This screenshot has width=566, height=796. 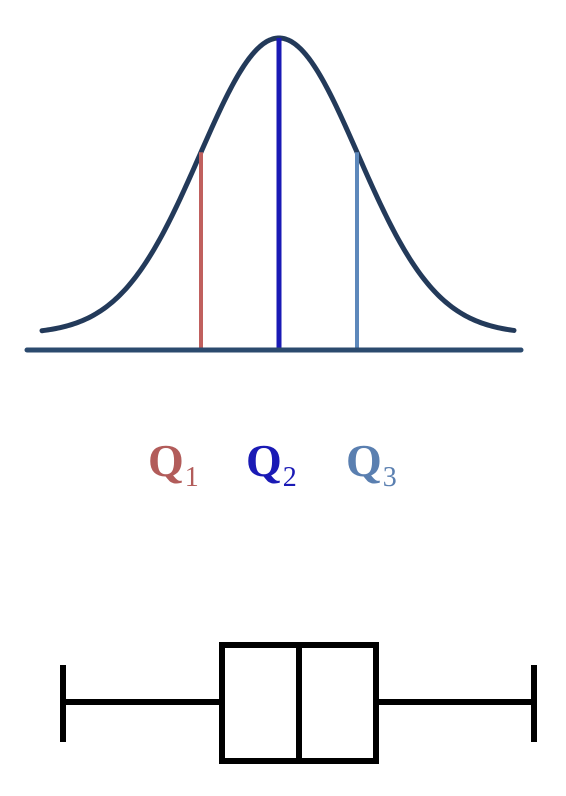 I want to click on q1-label: Q1, so click(x=173, y=463).